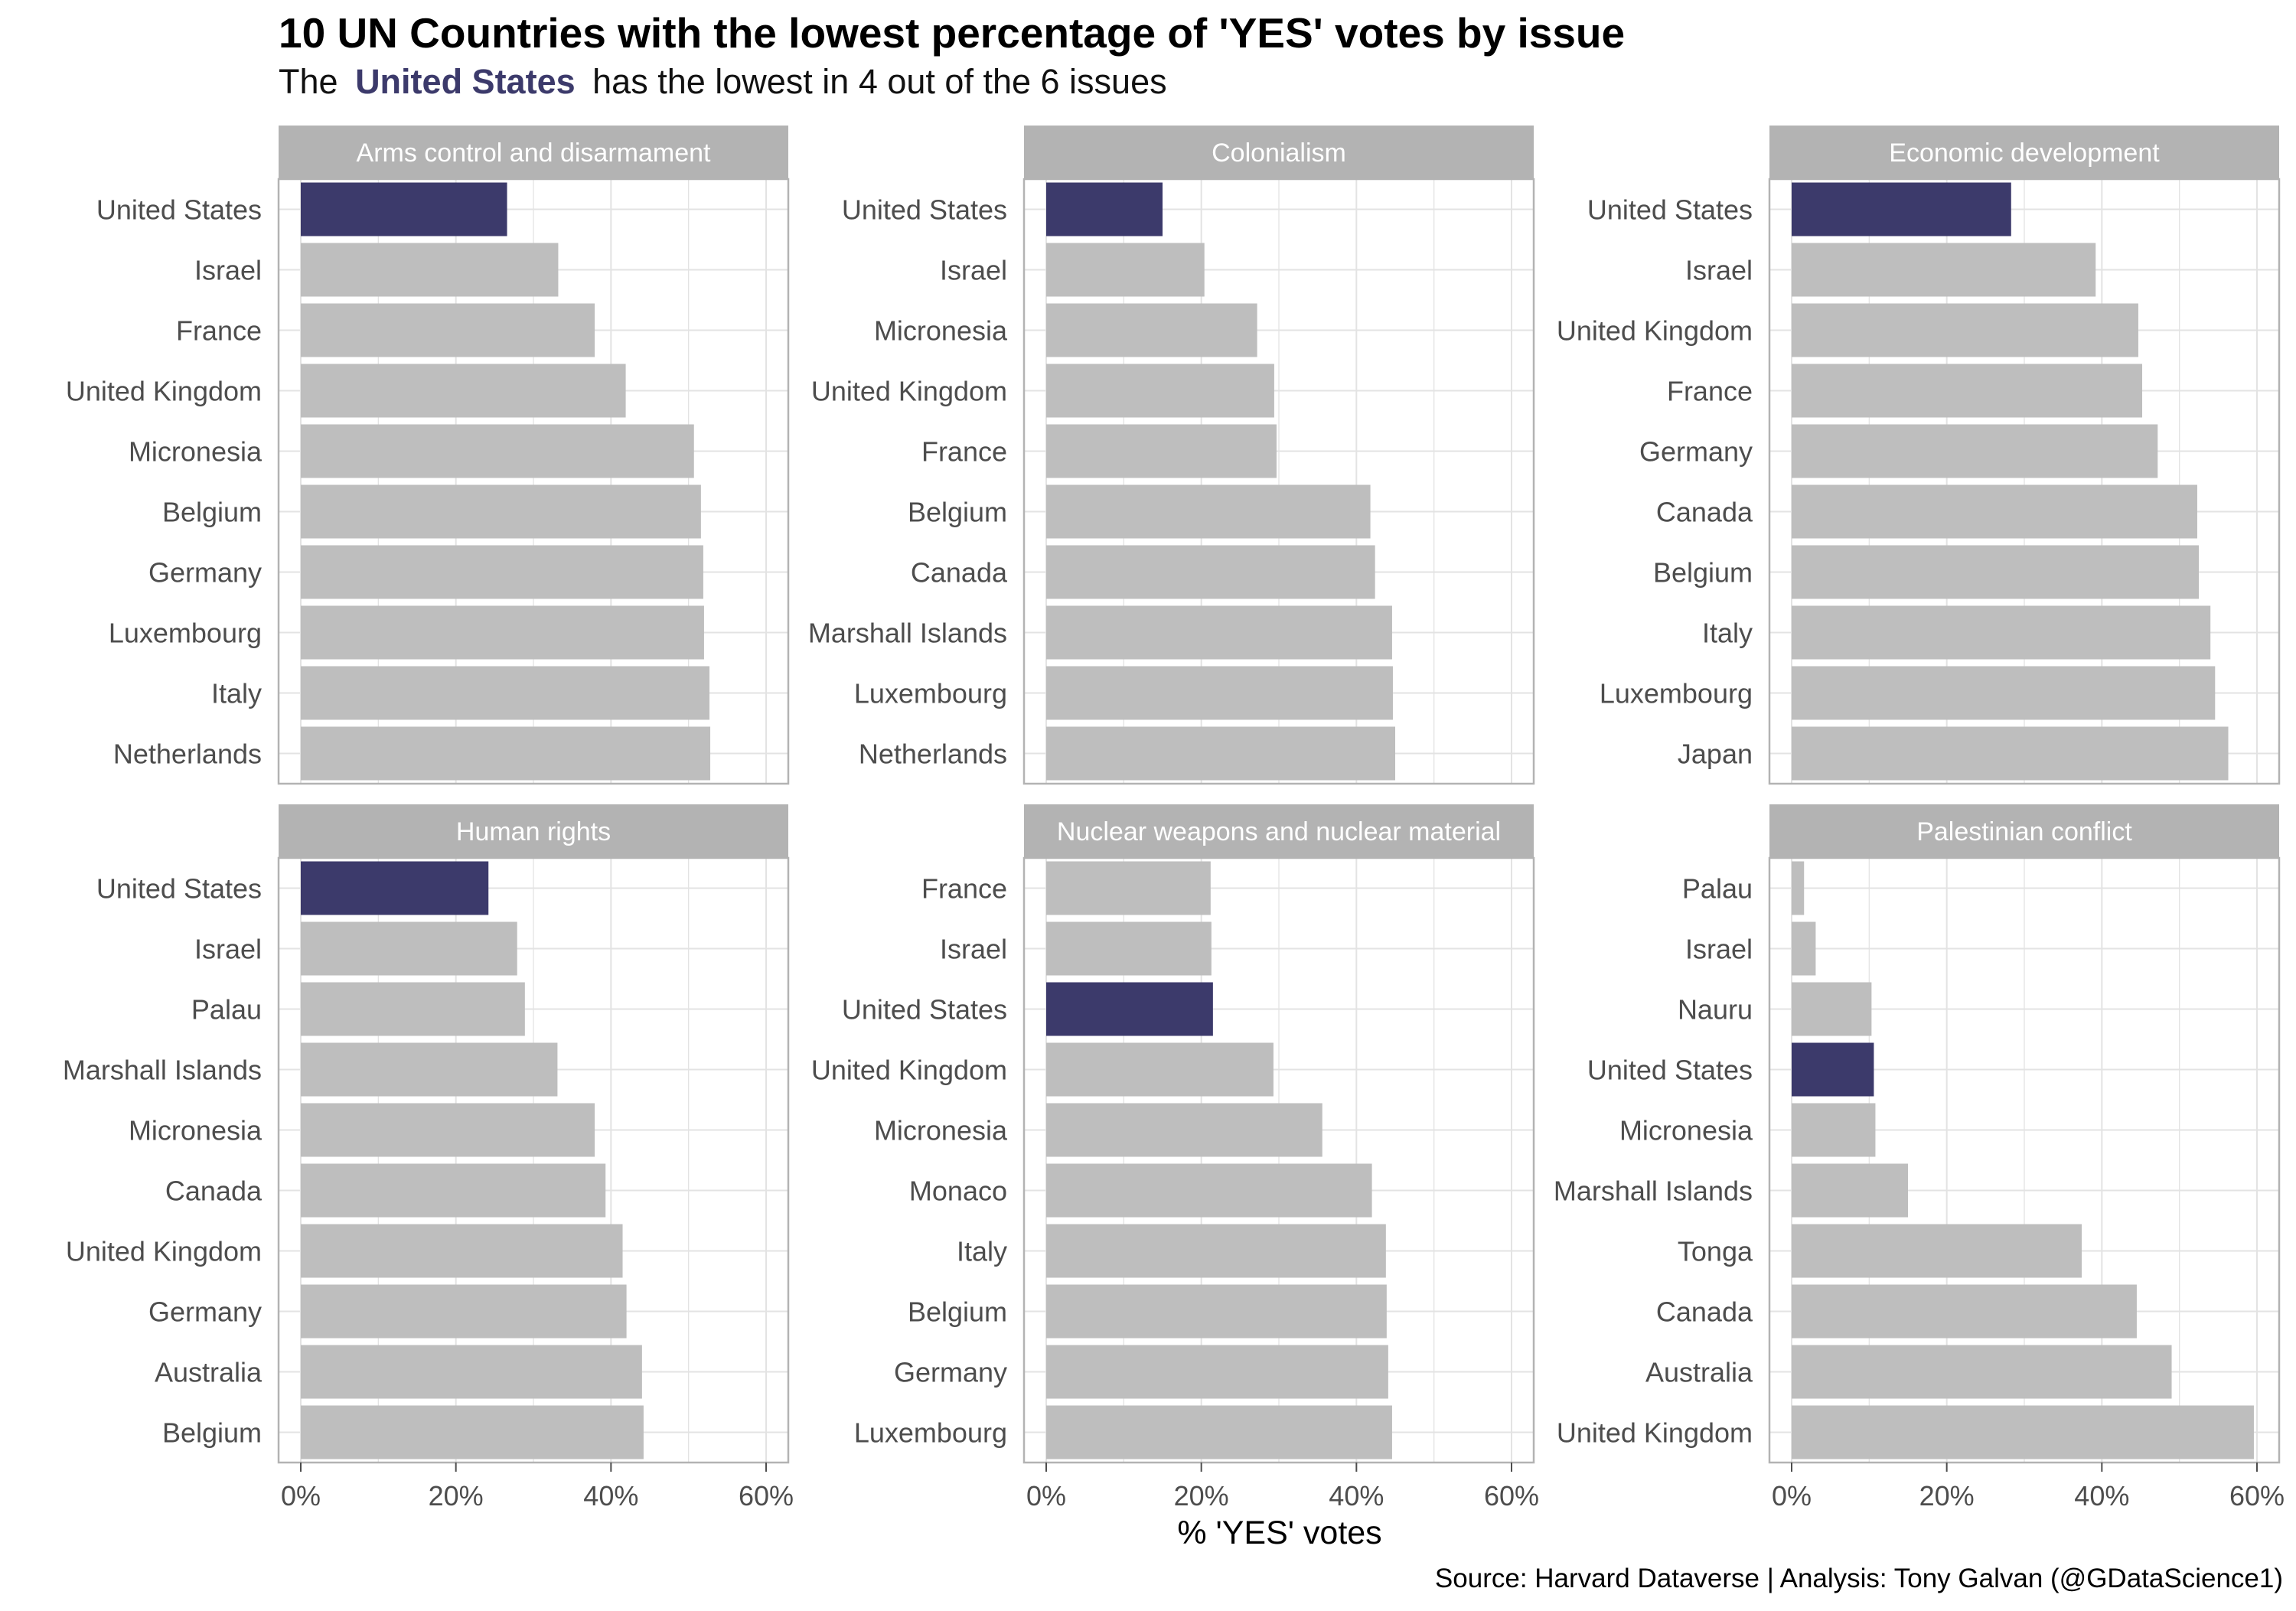 The width and height of the screenshot is (2296, 1611). I want to click on y-tick-label: Nauru, so click(1715, 1010).